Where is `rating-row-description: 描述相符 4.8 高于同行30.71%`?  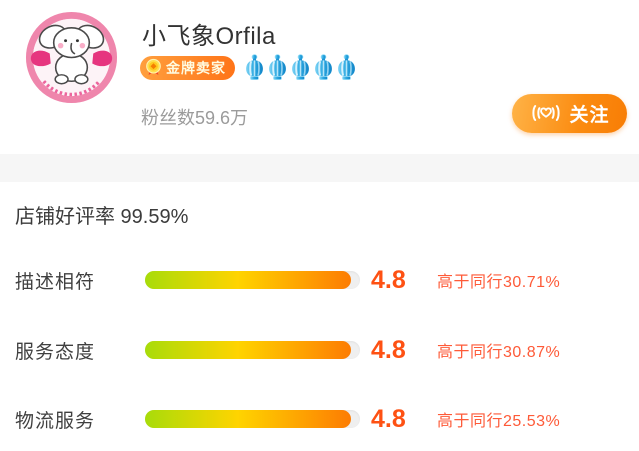 rating-row-description: 描述相符 4.8 高于同行30.71% is located at coordinates (319, 280).